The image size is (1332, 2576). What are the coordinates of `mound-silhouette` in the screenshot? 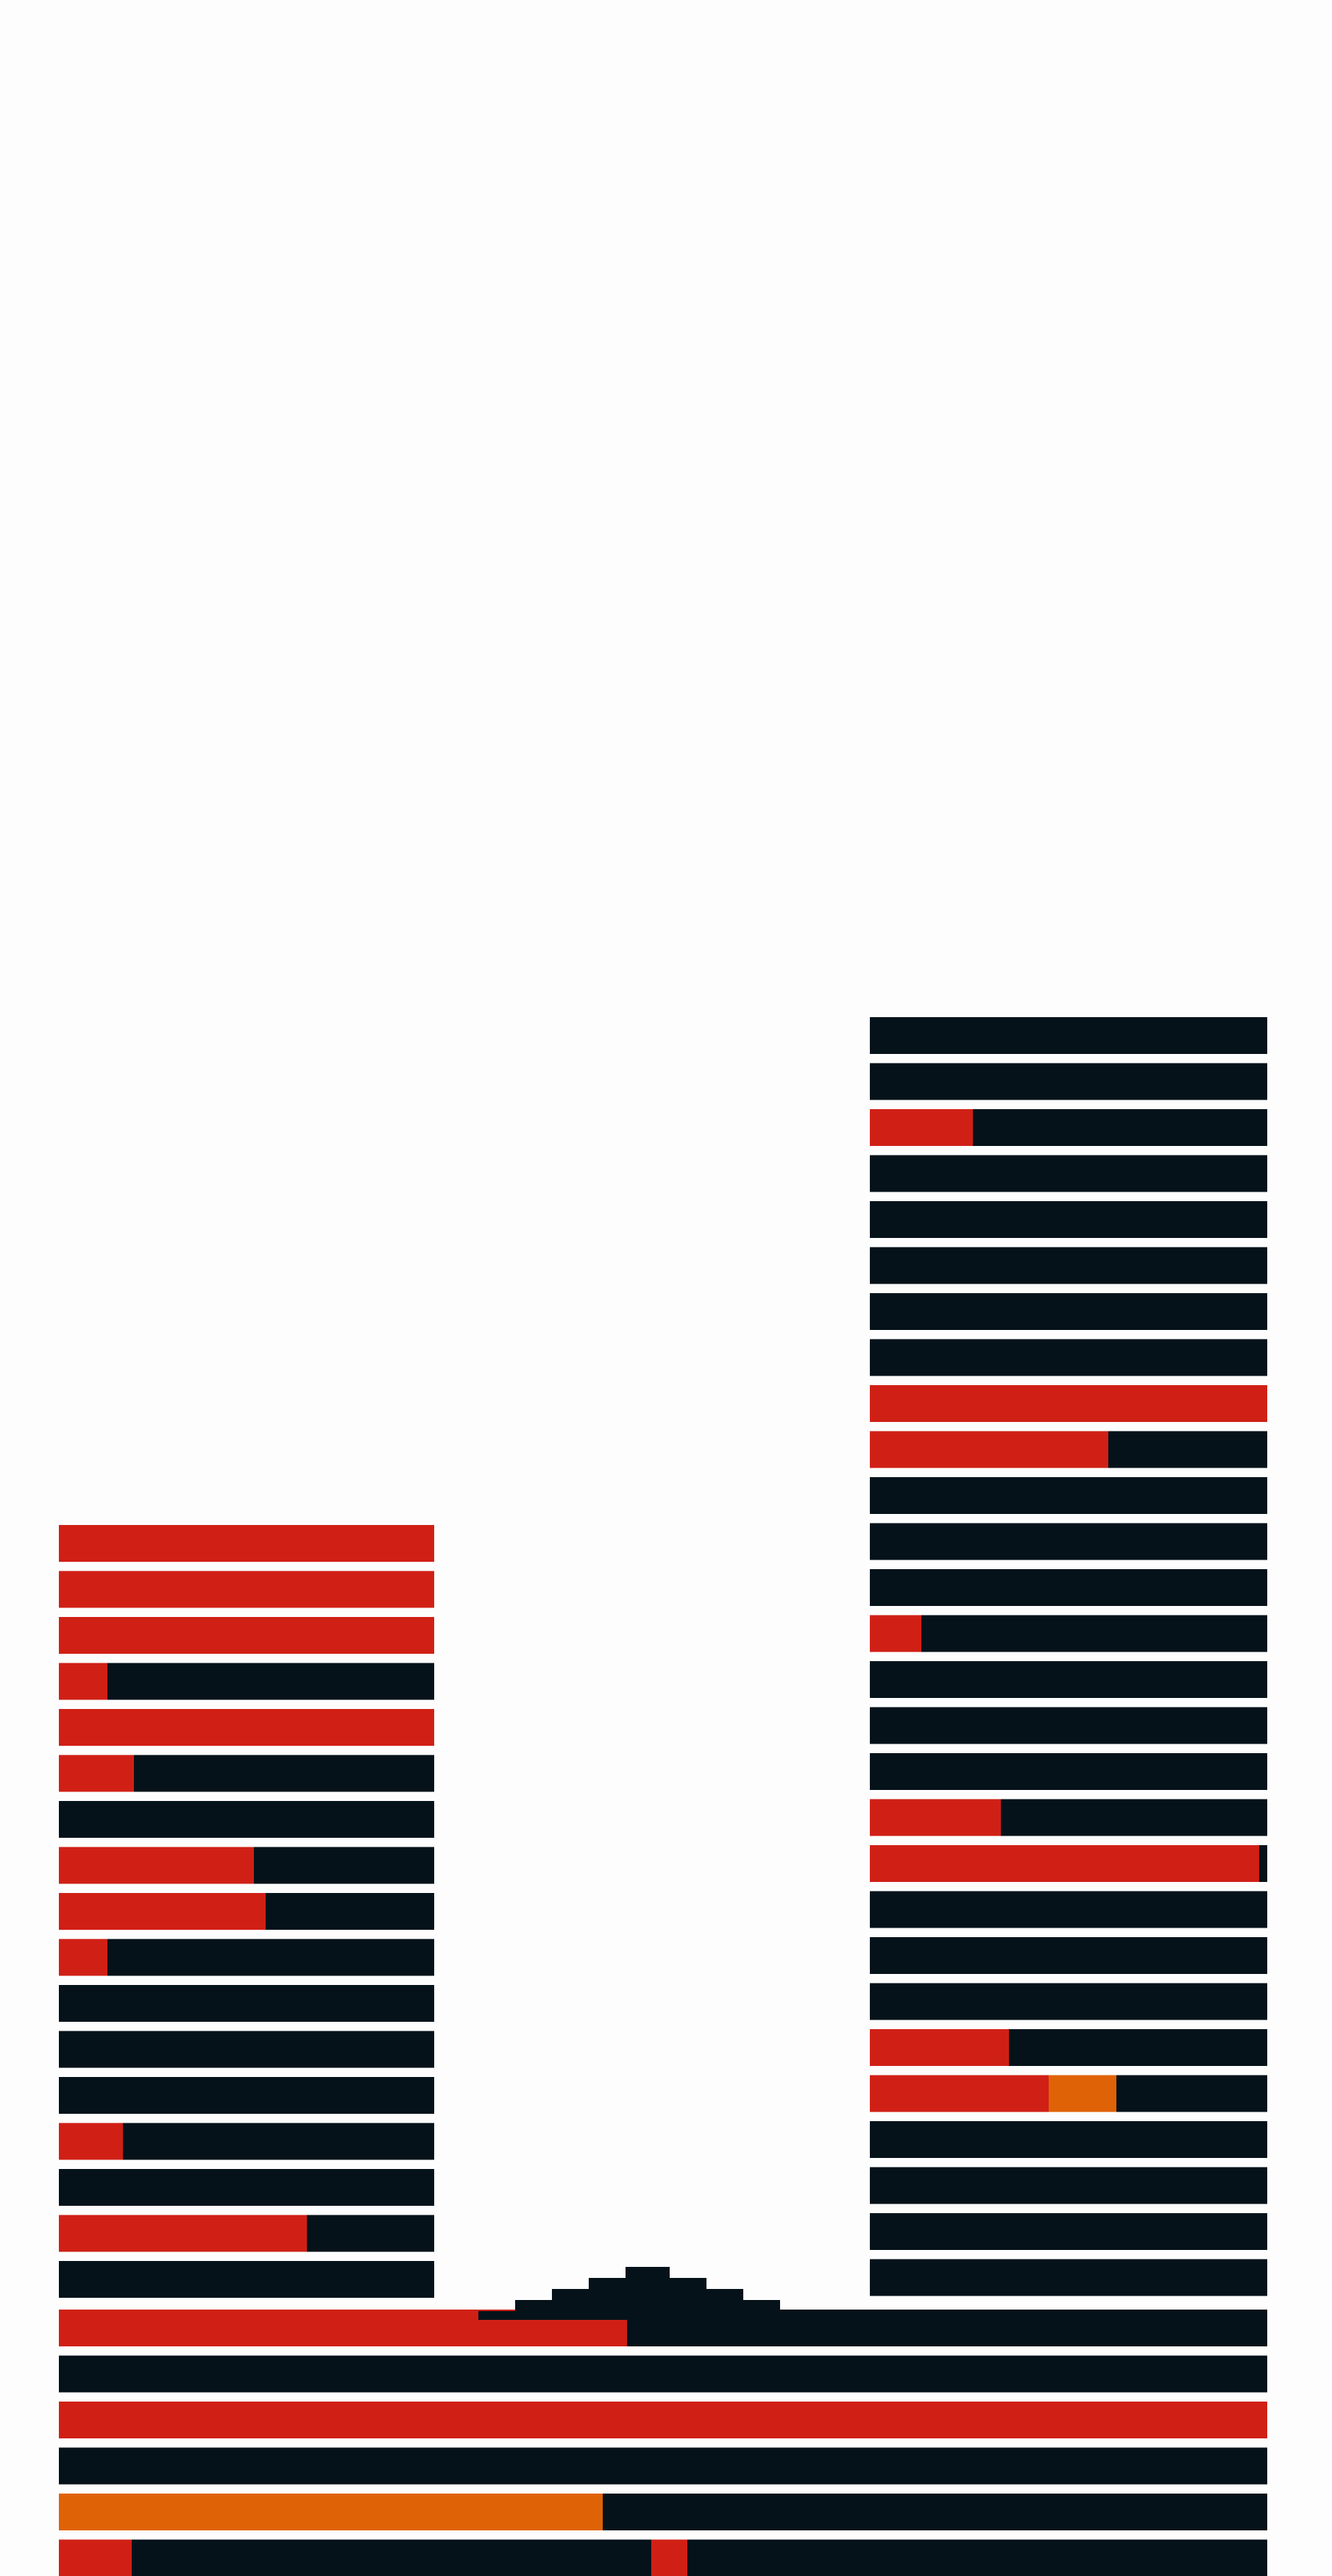 It's located at (651, 2293).